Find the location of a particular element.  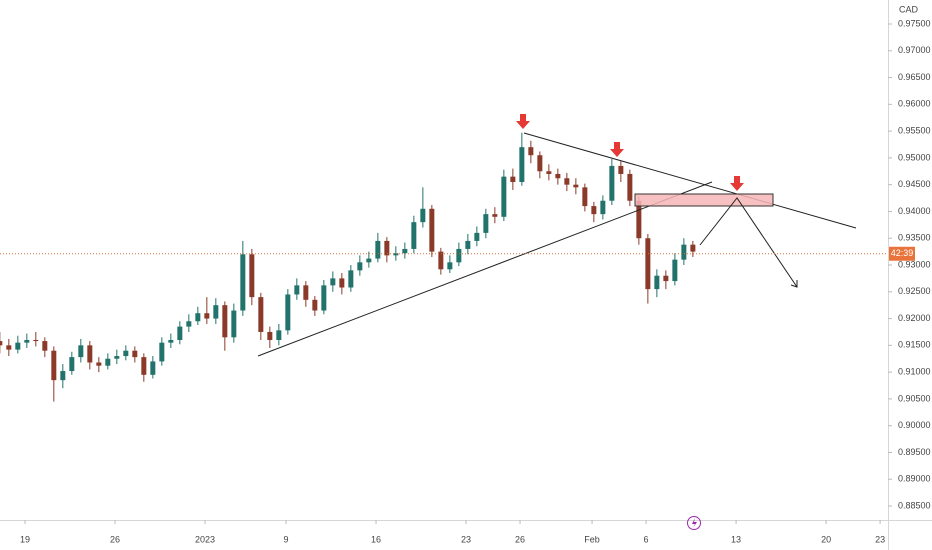

y-tick-label: 0.97000 is located at coordinates (914, 50).